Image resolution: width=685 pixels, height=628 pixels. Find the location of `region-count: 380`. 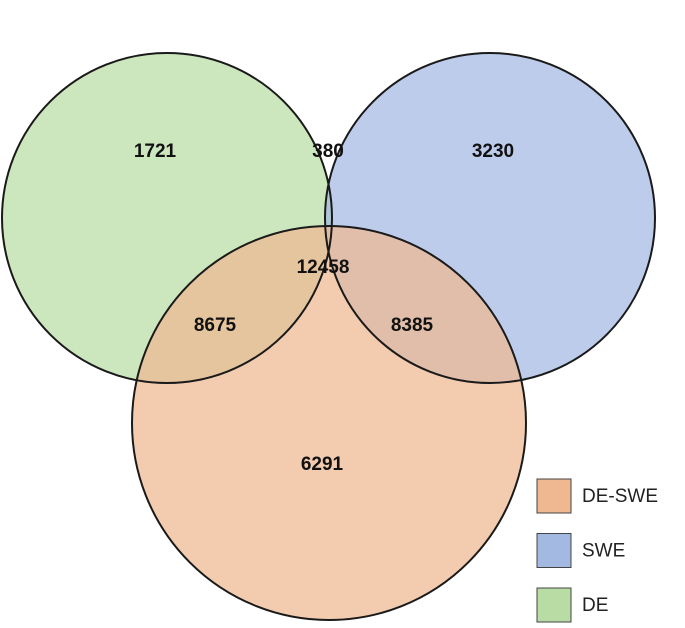

region-count: 380 is located at coordinates (328, 151).